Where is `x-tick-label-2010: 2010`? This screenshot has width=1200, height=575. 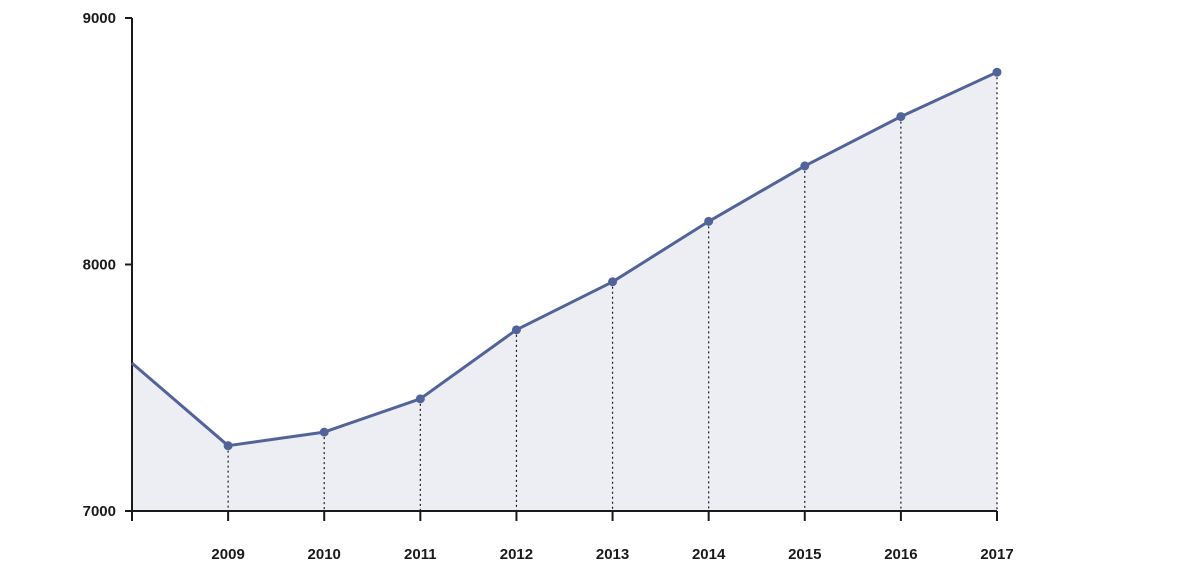
x-tick-label-2010: 2010 is located at coordinates (324, 554).